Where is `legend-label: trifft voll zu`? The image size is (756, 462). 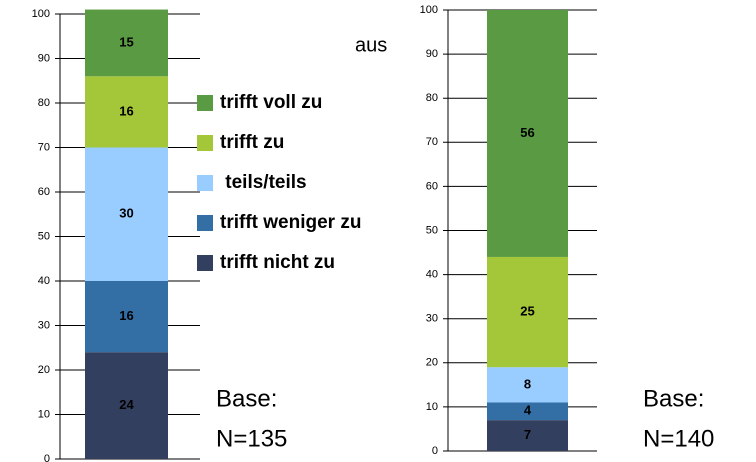 legend-label: trifft voll zu is located at coordinates (271, 102).